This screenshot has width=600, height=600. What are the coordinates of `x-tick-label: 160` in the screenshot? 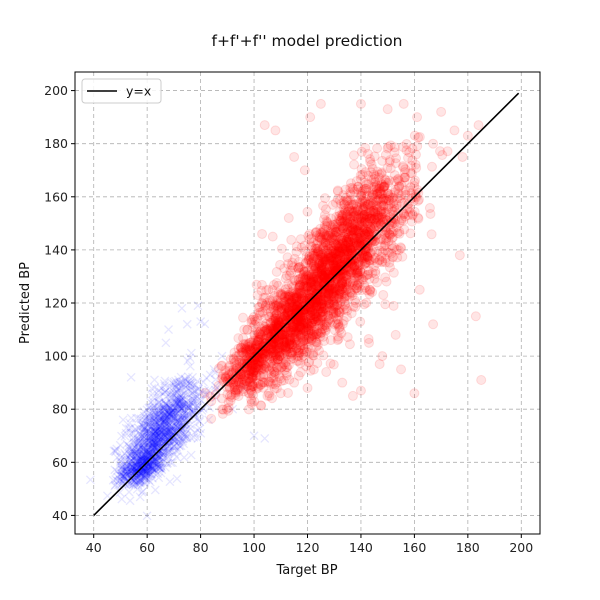 It's located at (414, 547).